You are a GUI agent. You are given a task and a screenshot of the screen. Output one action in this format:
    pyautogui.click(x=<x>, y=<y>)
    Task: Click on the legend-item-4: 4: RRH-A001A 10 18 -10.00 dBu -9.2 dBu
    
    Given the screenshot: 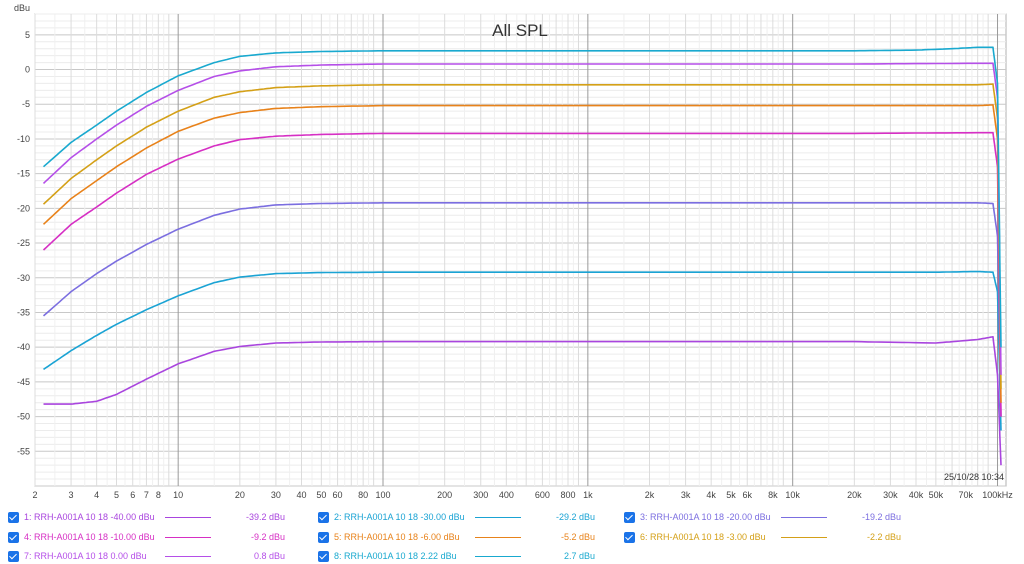 What is the action you would take?
    pyautogui.click(x=146, y=537)
    